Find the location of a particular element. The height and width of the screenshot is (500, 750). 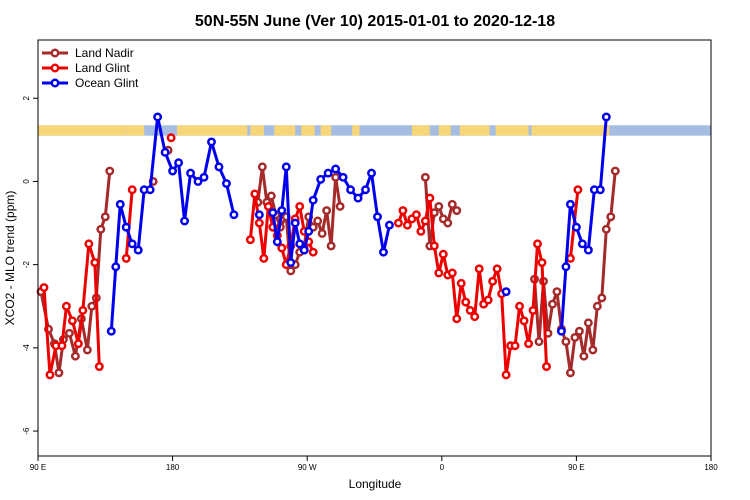

x-tick-label: 90 E is located at coordinates (38, 467).